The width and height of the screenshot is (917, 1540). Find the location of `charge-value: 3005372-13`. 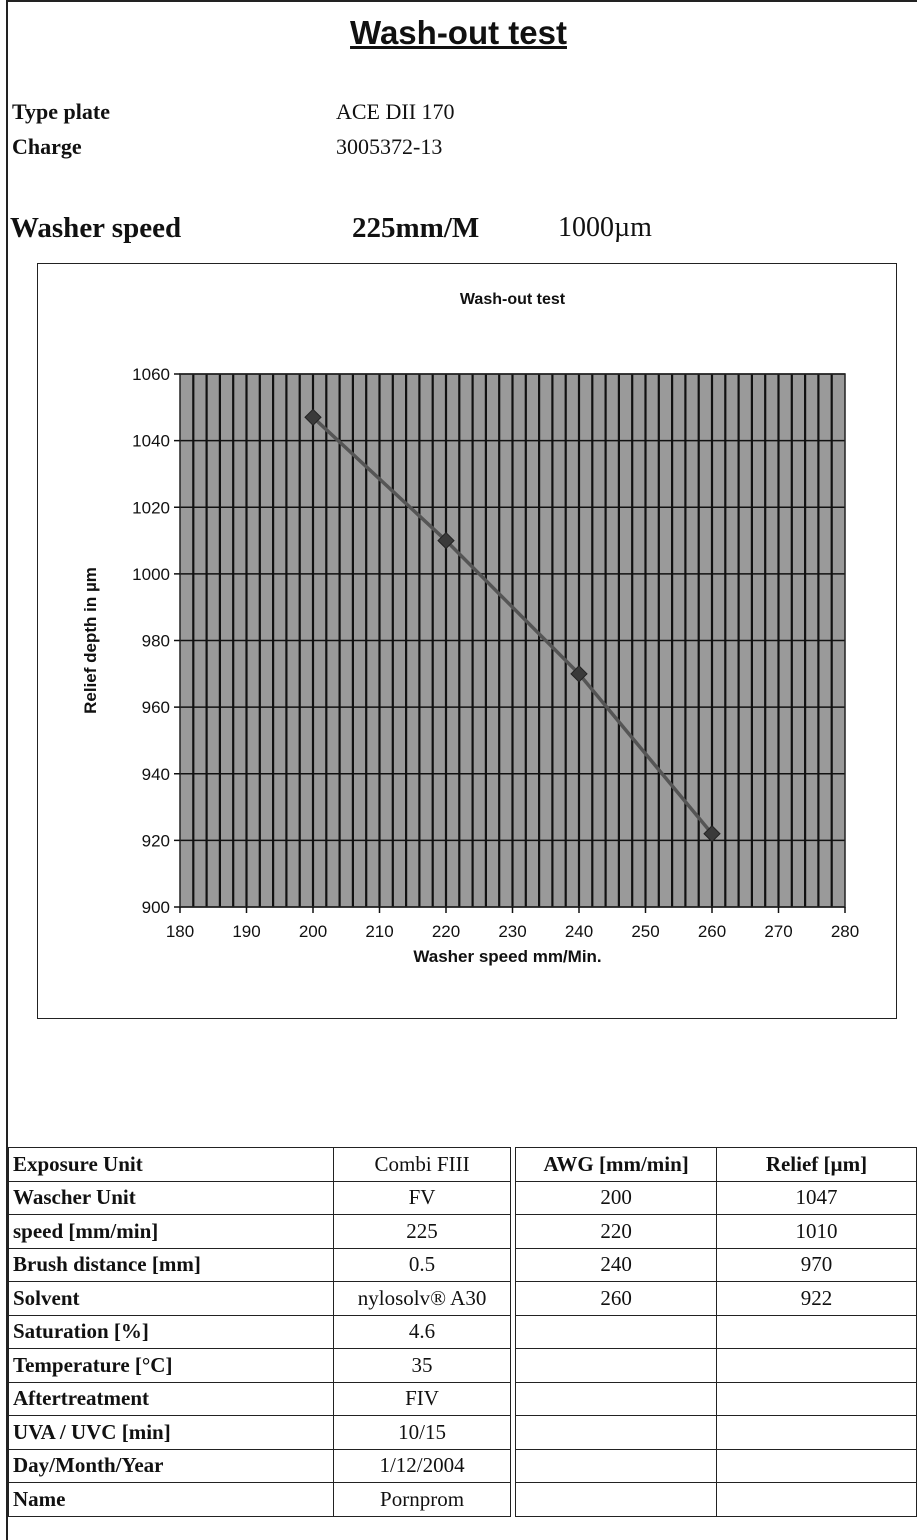

charge-value: 3005372-13 is located at coordinates (389, 146).